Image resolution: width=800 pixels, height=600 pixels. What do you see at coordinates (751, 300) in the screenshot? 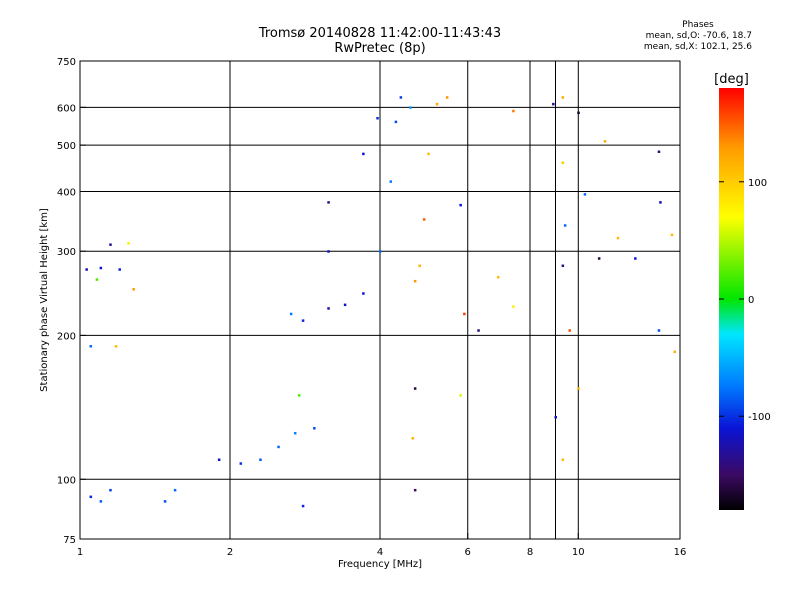
I see `colorbar-tick-label: 0` at bounding box center [751, 300].